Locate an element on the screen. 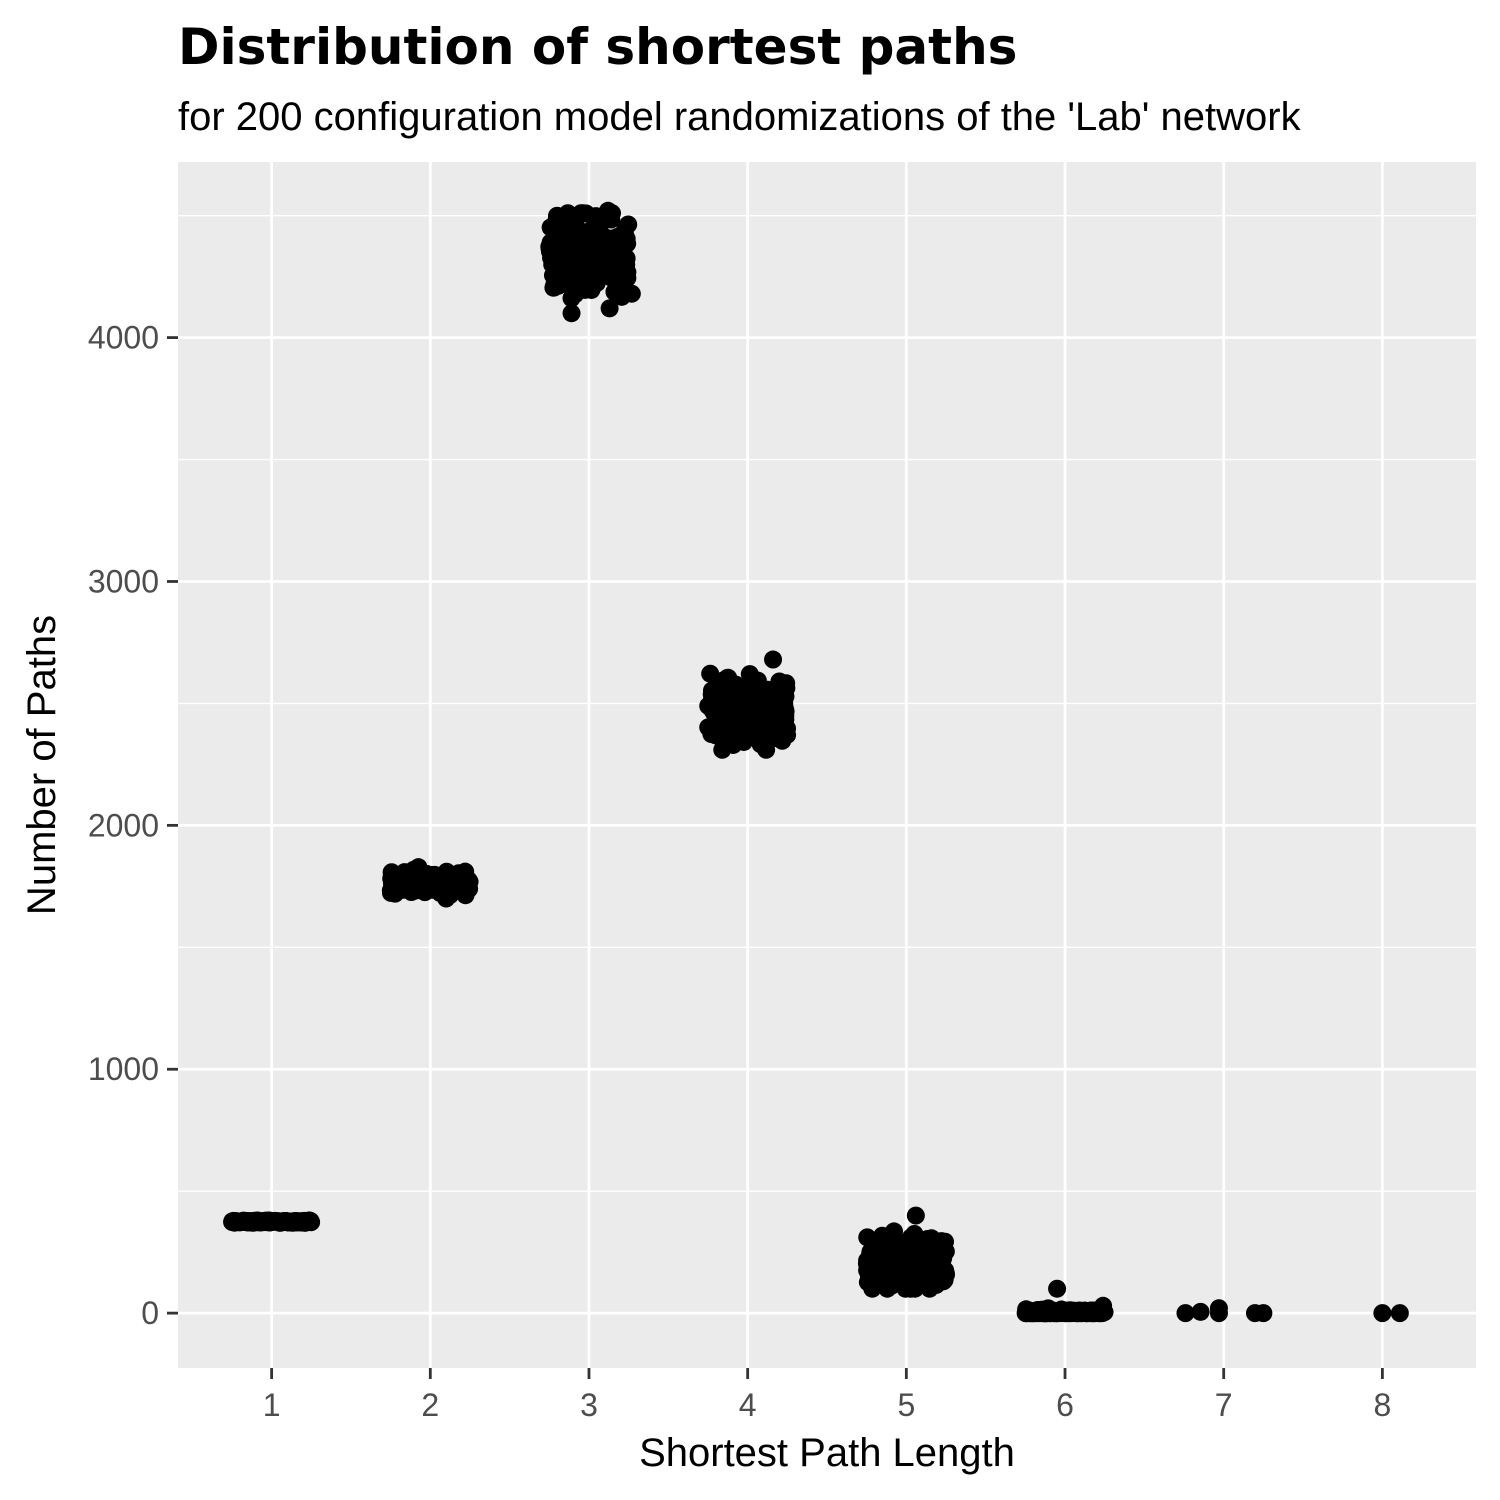 The width and height of the screenshot is (1500, 1500). x-axis-title: Shortest Path Length is located at coordinates (827, 1453).